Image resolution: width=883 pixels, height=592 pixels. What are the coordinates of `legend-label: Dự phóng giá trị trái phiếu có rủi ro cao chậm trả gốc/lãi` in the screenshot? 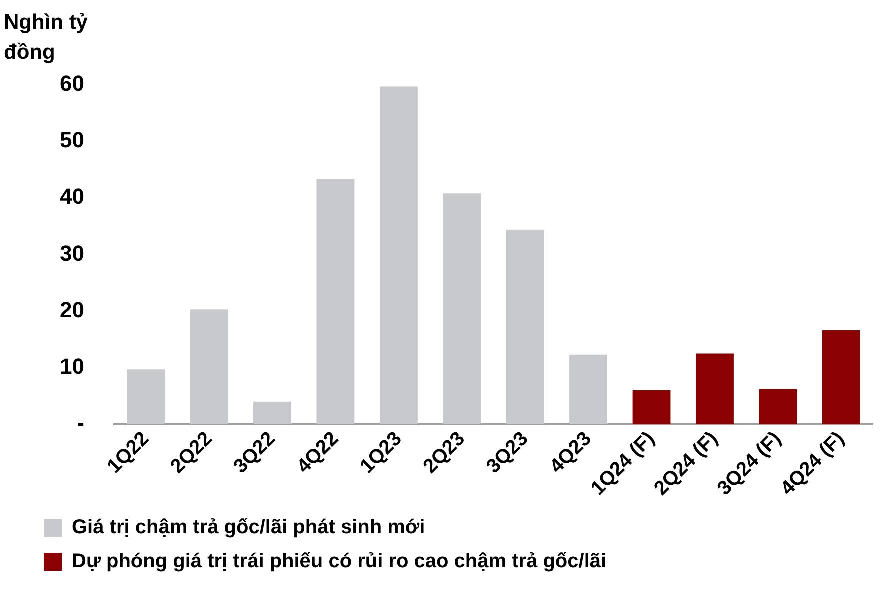 It's located at (339, 561).